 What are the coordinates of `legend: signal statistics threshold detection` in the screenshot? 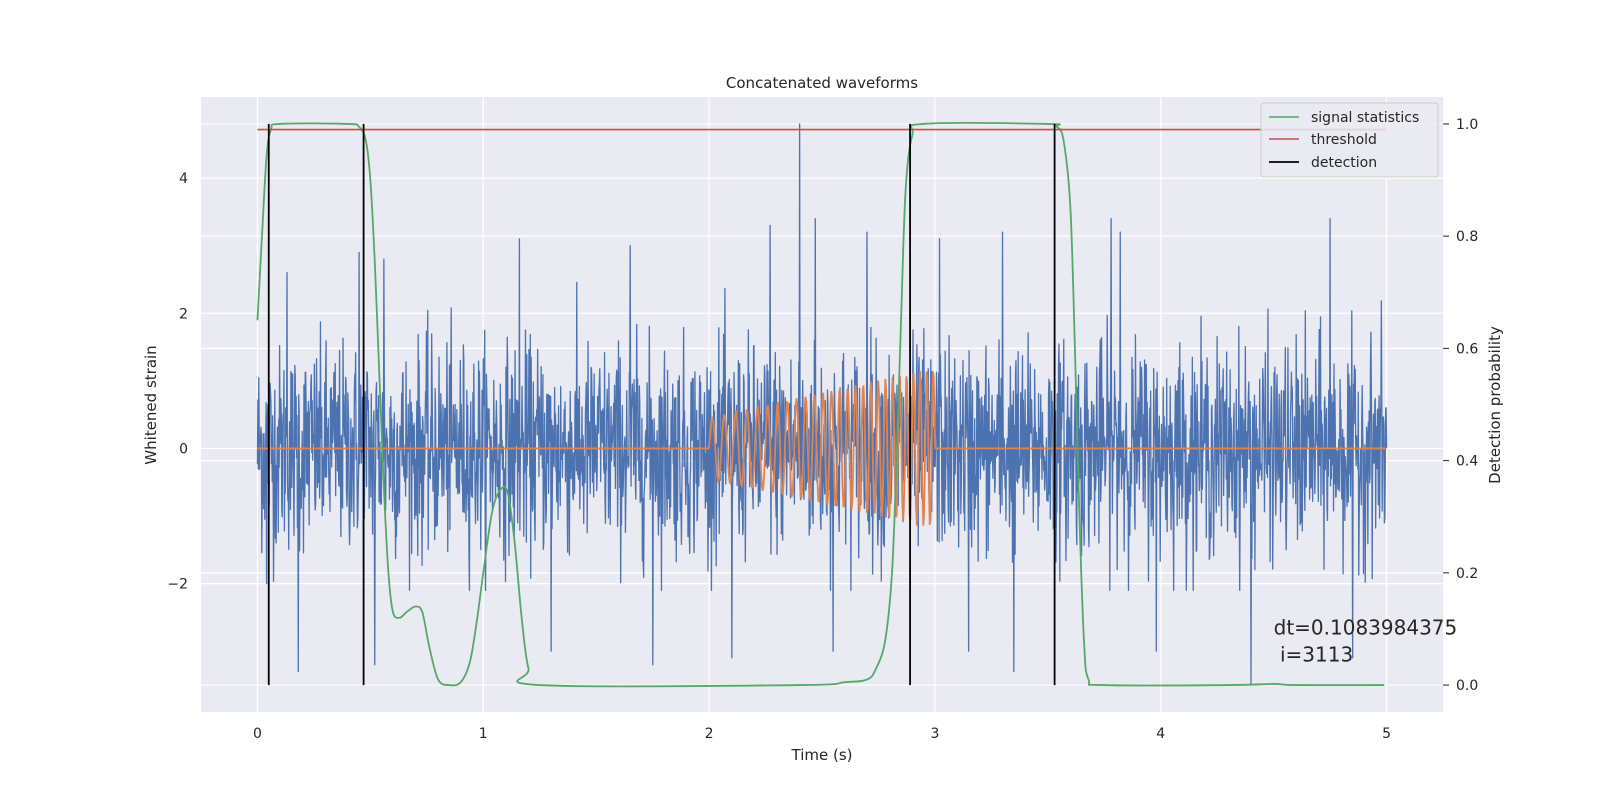 It's located at (1349, 140).